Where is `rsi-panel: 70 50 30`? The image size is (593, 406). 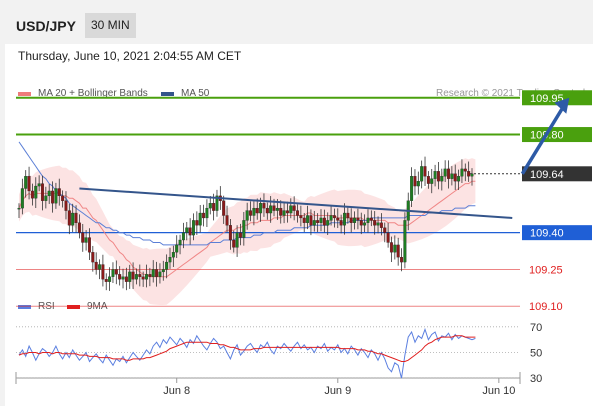 rsi-panel: 70 50 30 is located at coordinates (279, 353).